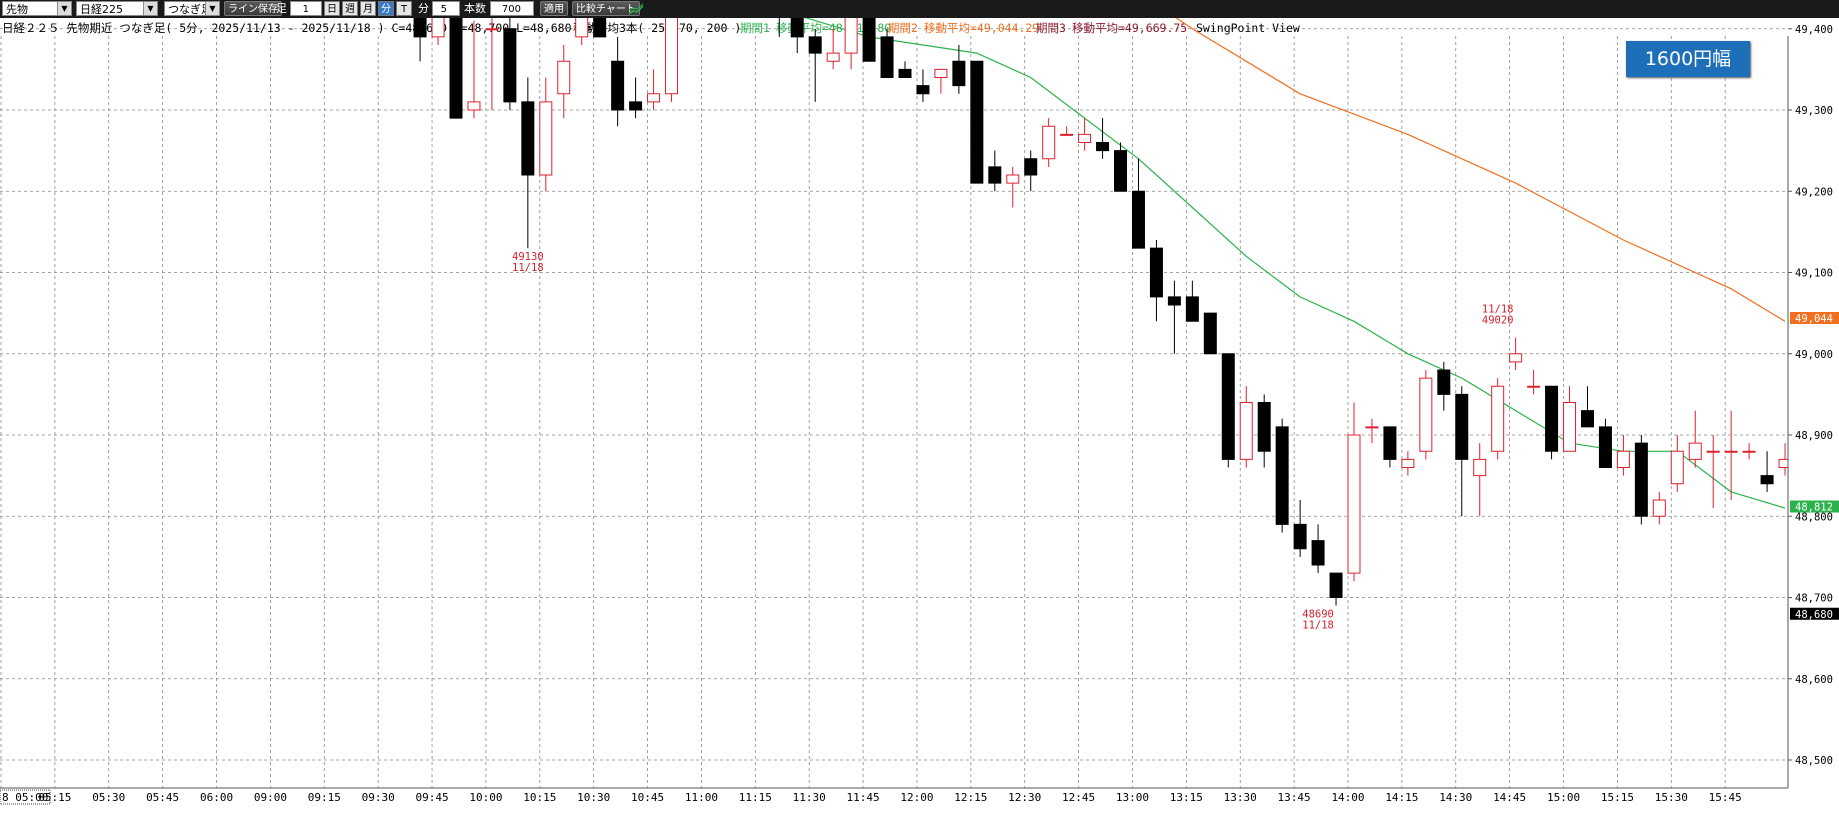  Describe the element at coordinates (1814, 355) in the screenshot. I see `y-tick-label: 49,000` at that location.